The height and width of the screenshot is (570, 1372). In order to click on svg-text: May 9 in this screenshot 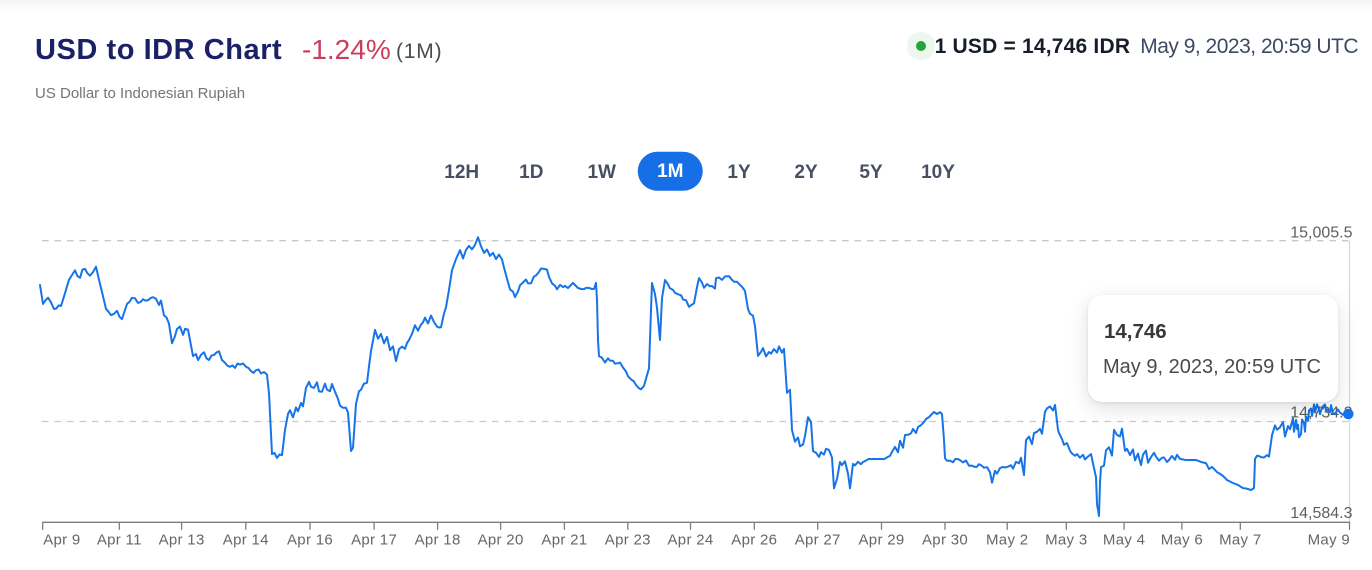, I will do `click(1329, 540)`.